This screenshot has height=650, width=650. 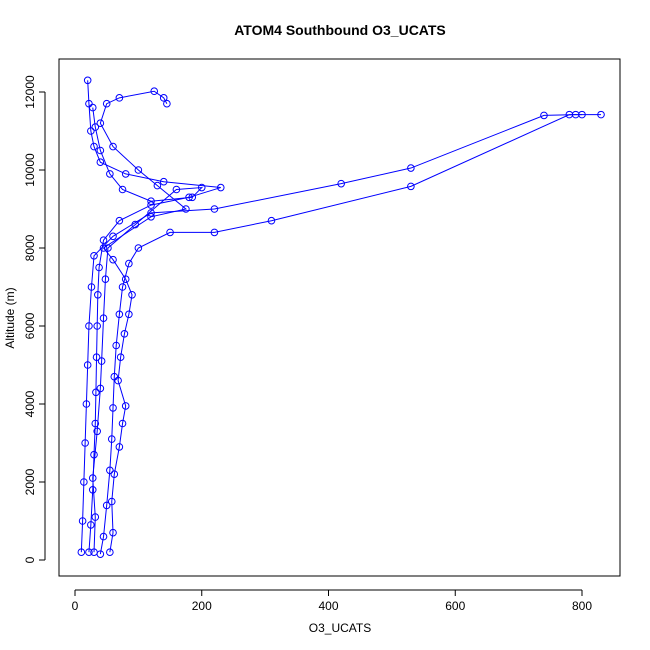 What do you see at coordinates (30, 170) in the screenshot?
I see `y-tick-label: 10000` at bounding box center [30, 170].